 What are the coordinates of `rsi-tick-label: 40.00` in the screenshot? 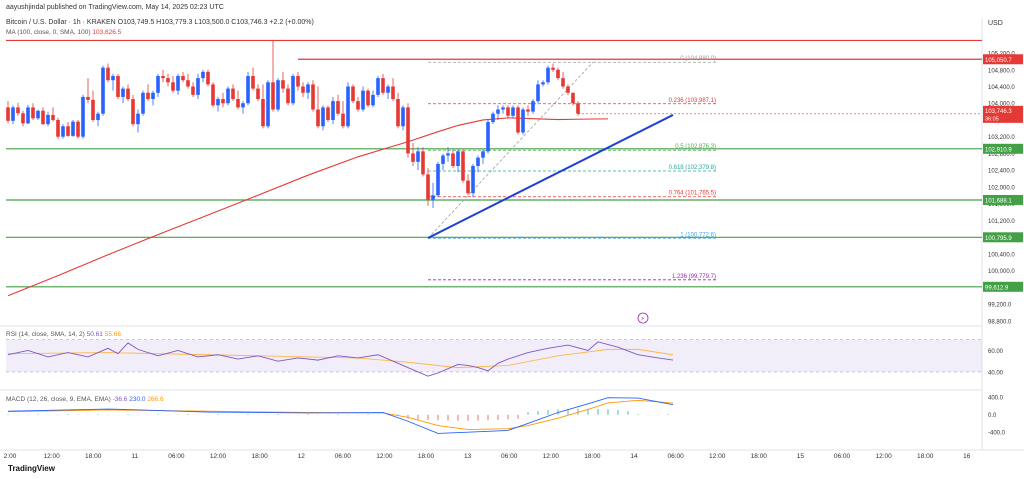 It's located at (996, 373).